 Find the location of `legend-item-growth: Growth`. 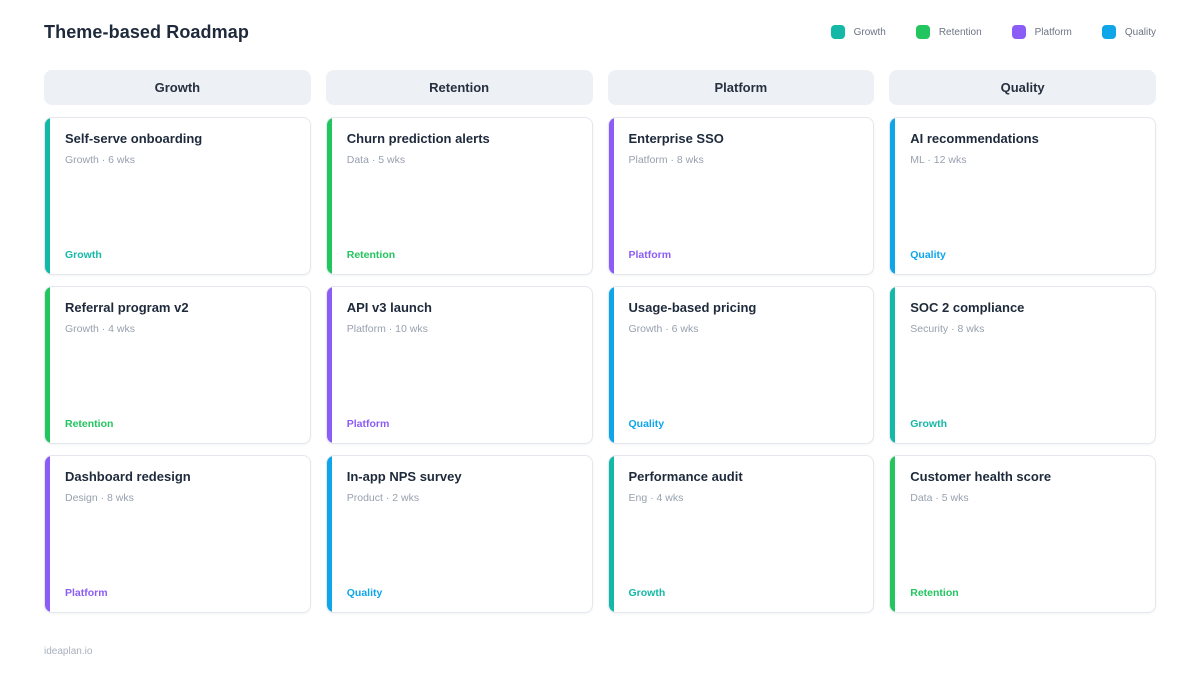

legend-item-growth: Growth is located at coordinates (858, 32).